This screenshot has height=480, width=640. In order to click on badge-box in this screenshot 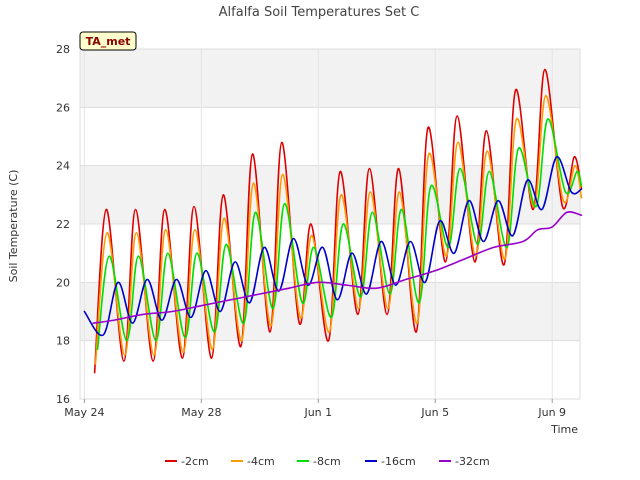, I will do `click(108, 41)`.